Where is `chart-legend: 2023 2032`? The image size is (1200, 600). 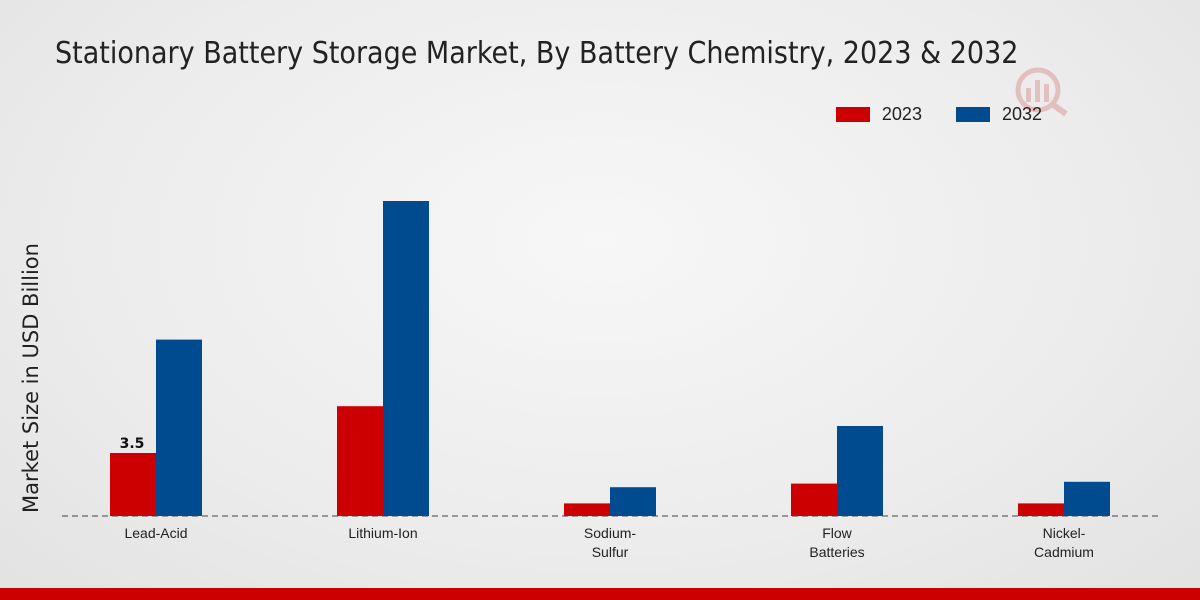 chart-legend: 2023 2032 is located at coordinates (938, 114).